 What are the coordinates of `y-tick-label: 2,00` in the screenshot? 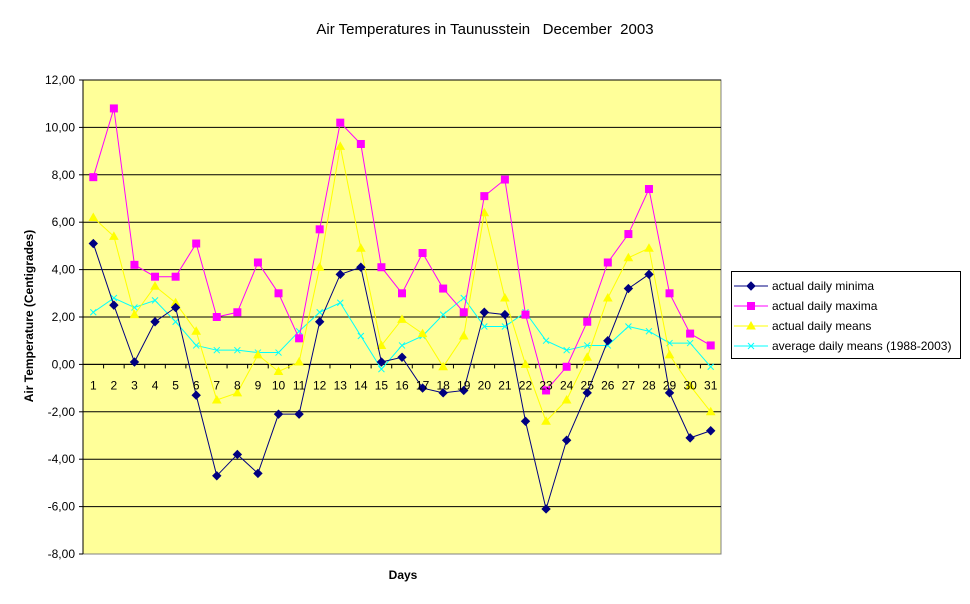 It's located at (64, 317).